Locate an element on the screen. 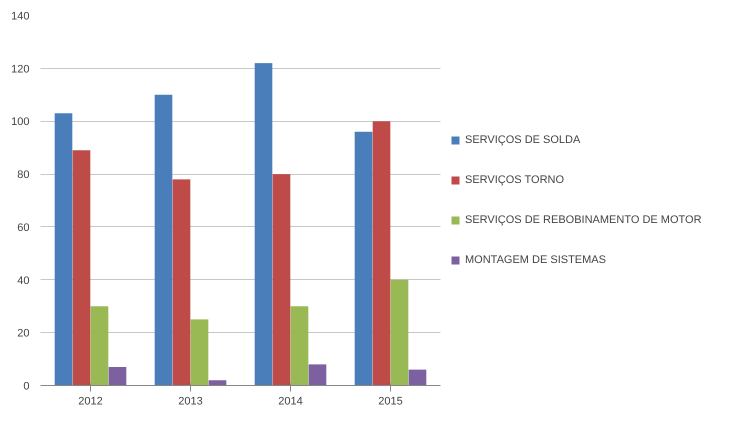 This screenshot has height=437, width=740. legend-label: MONTAGEM DE SISTEMAS is located at coordinates (535, 260).